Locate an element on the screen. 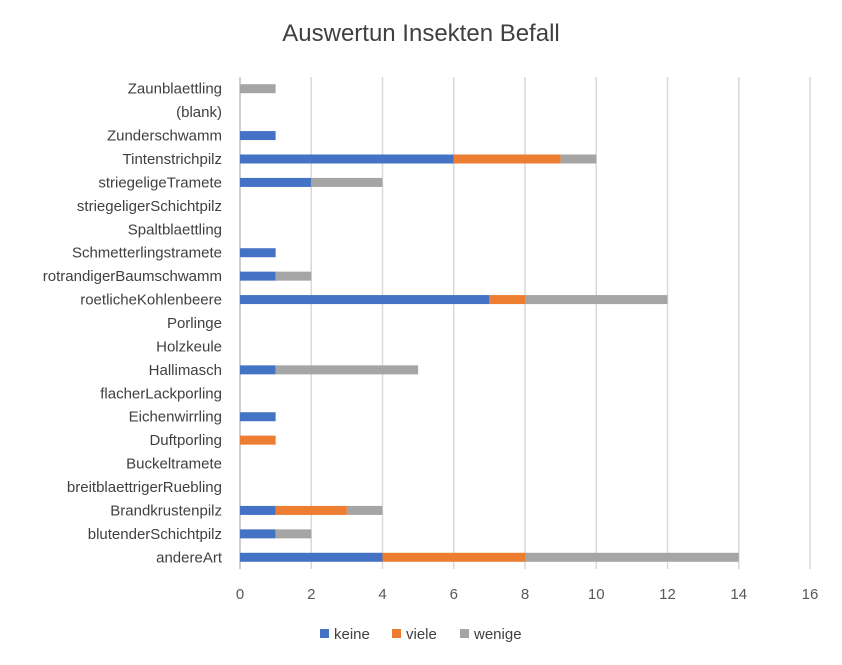  legend-label-keine: keine is located at coordinates (352, 634).